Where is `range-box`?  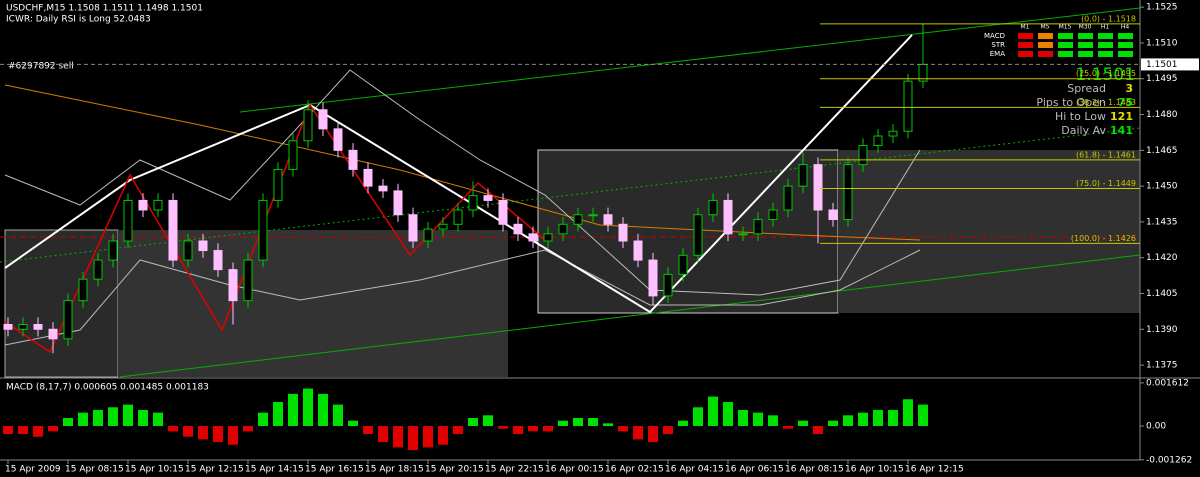
range-box is located at coordinates (313, 303).